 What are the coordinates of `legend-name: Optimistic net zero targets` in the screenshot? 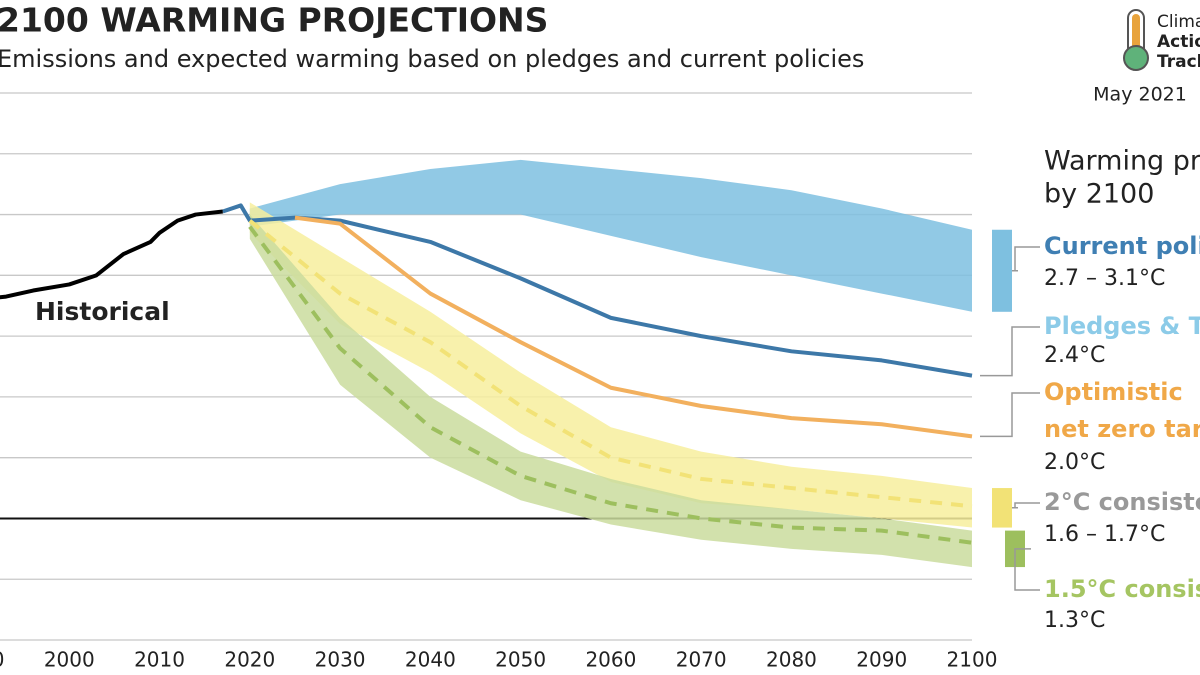 It's located at (1122, 410).